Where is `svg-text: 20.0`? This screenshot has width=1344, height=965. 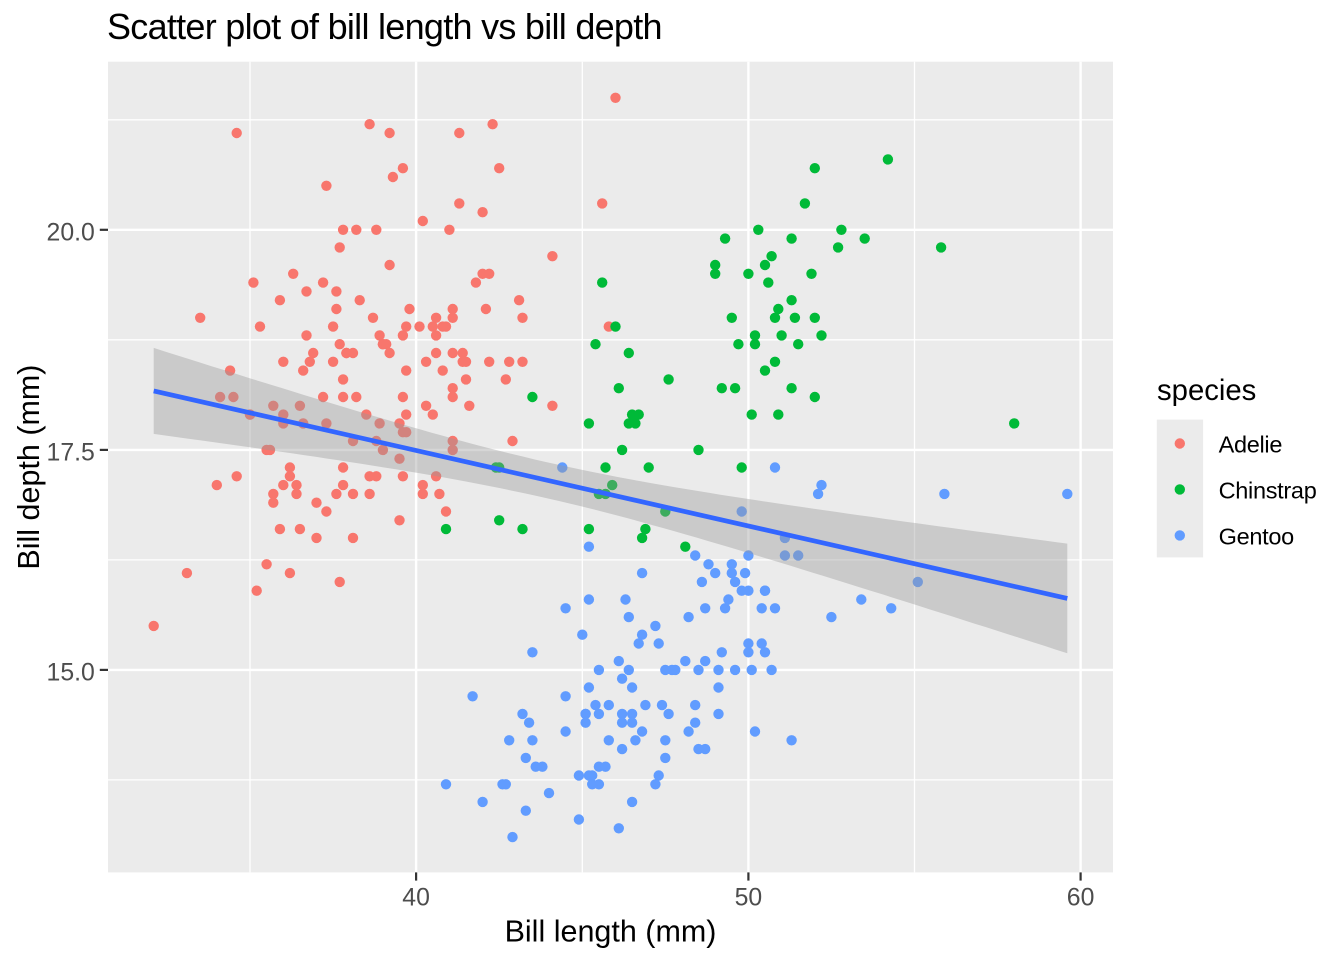
svg-text: 20.0 is located at coordinates (71, 233).